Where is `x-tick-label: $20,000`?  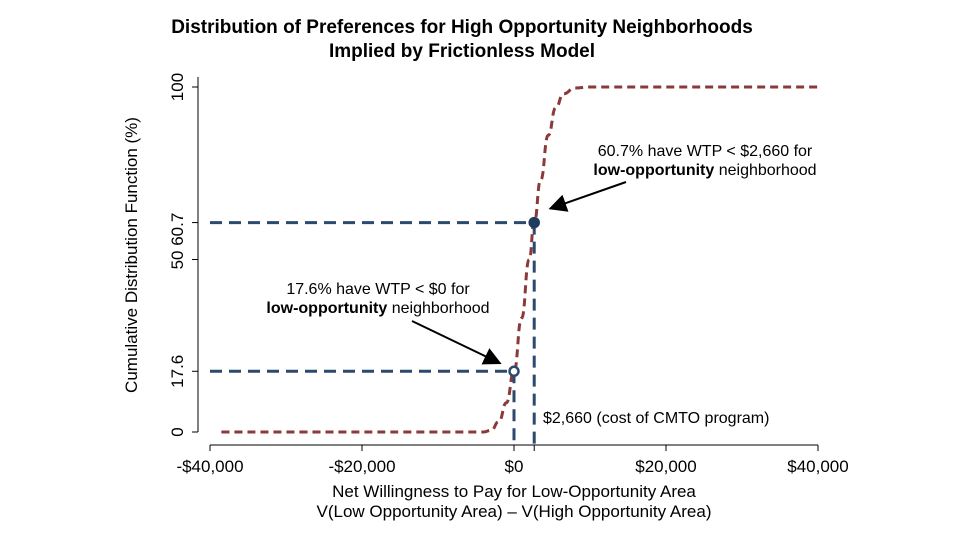
x-tick-label: $20,000 is located at coordinates (665, 466).